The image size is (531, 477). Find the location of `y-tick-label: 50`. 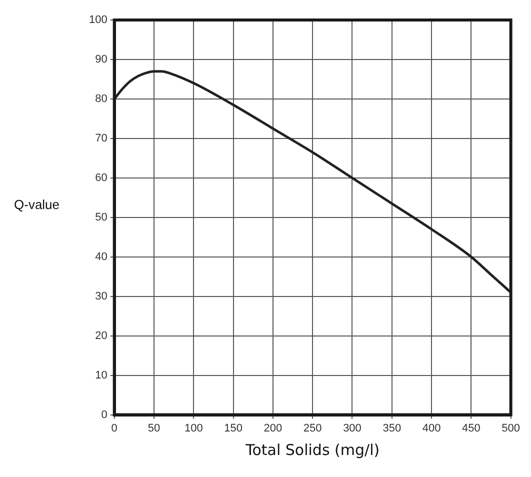

y-tick-label: 50 is located at coordinates (101, 217).